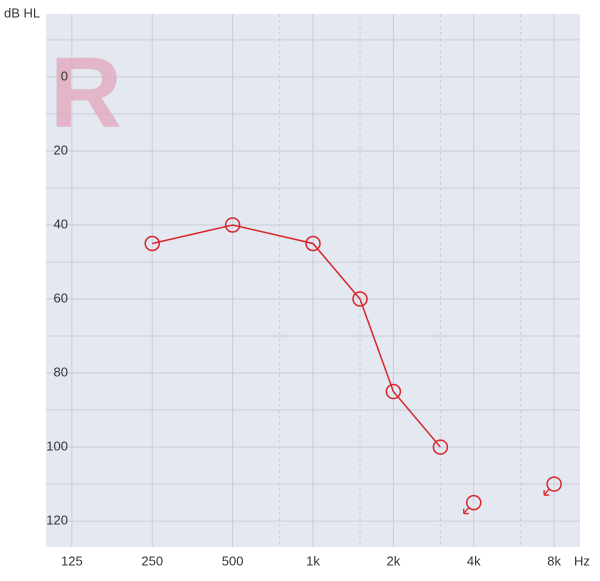 The width and height of the screenshot is (600, 581). What do you see at coordinates (61, 223) in the screenshot?
I see `y-tick-label: 40` at bounding box center [61, 223].